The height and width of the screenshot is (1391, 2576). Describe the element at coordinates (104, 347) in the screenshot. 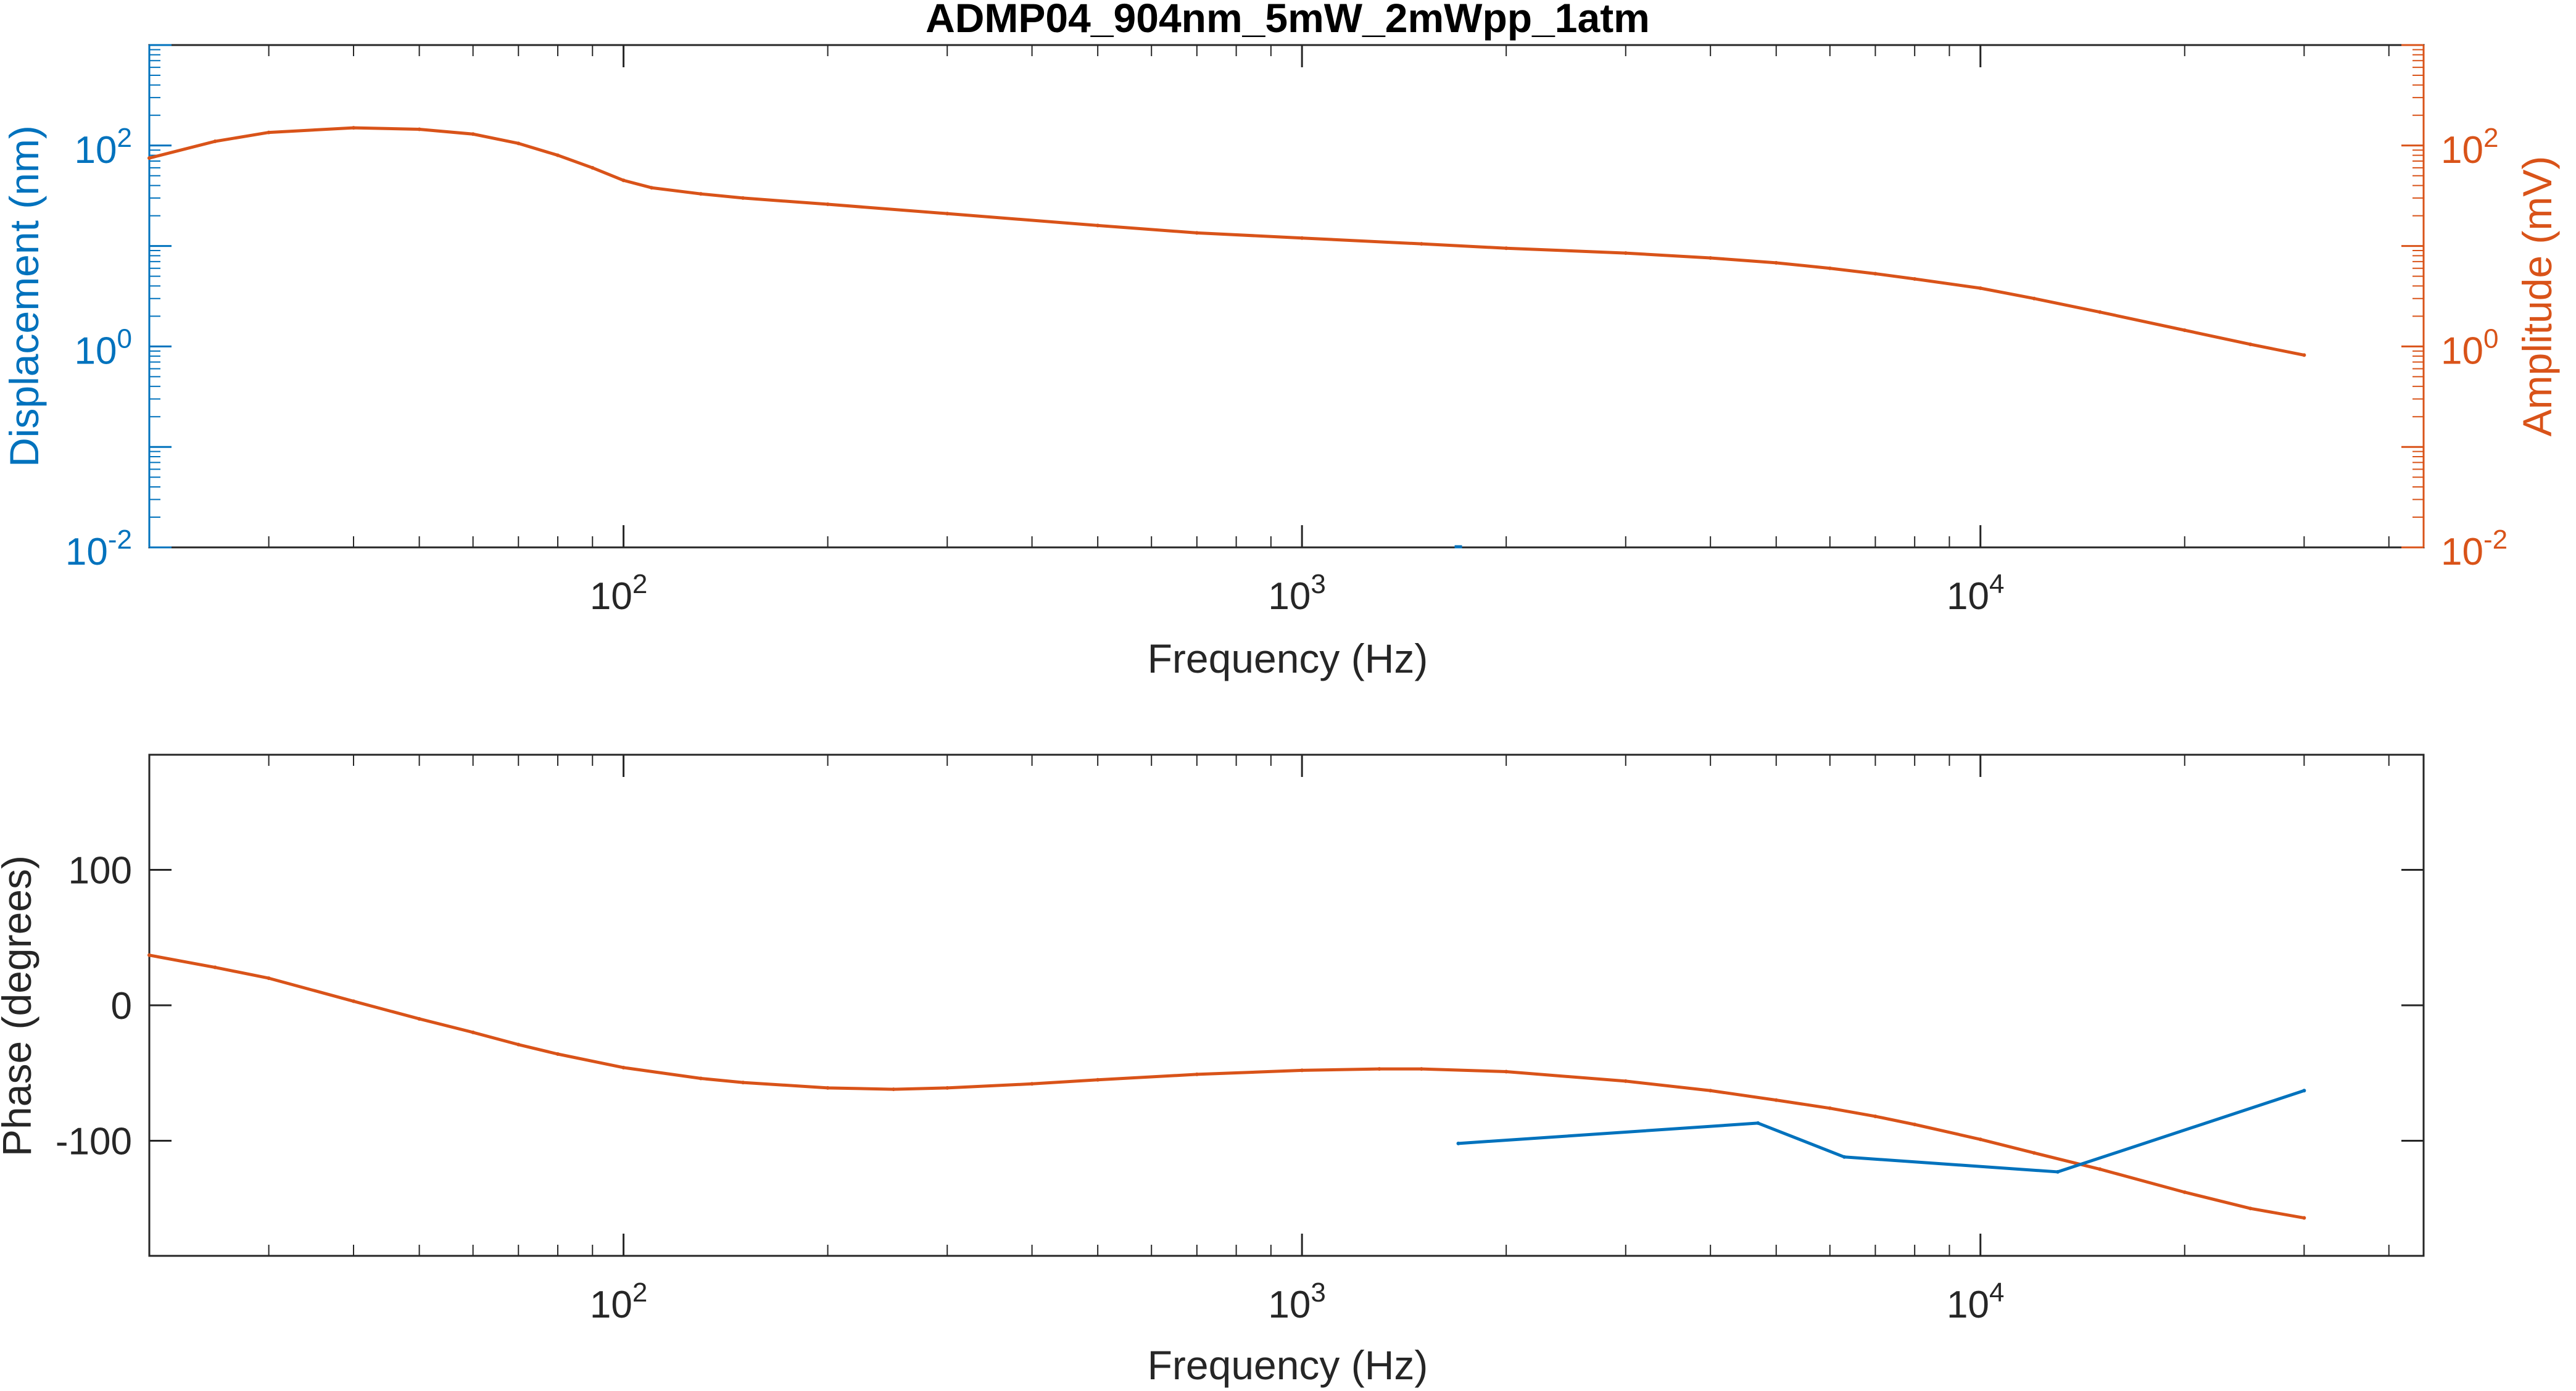

I see `displacement-y-tick-label: 10⁰` at that location.